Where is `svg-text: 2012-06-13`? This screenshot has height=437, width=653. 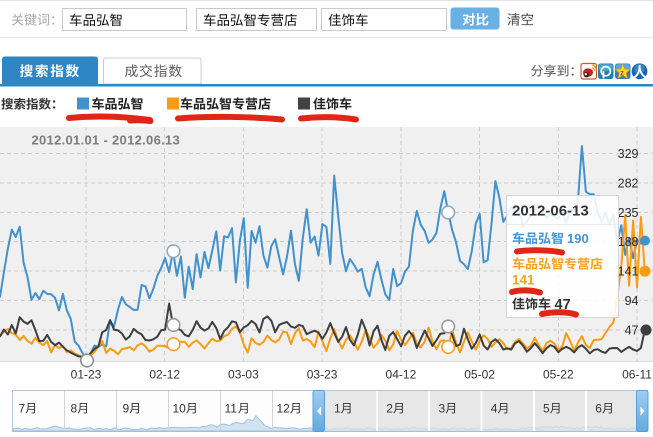
svg-text: 2012-06-13 is located at coordinates (550, 211).